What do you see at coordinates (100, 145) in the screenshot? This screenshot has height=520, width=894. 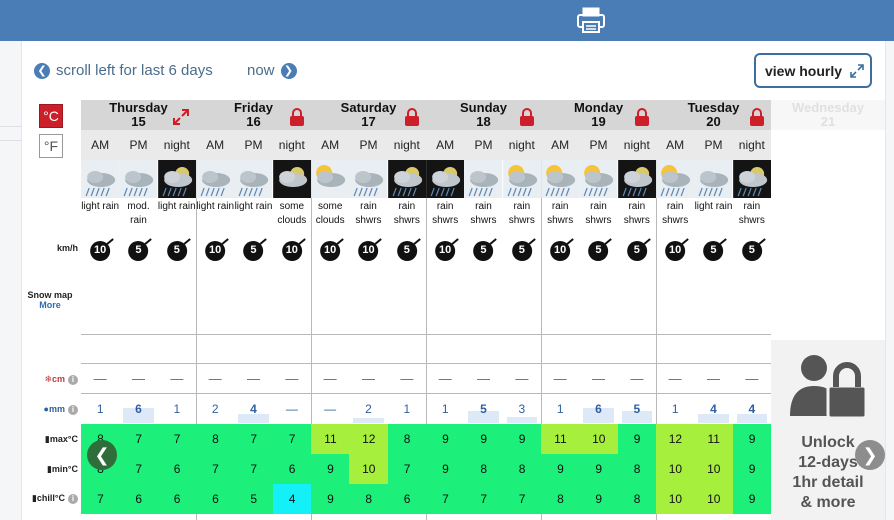 I see `period-label: AM` at bounding box center [100, 145].